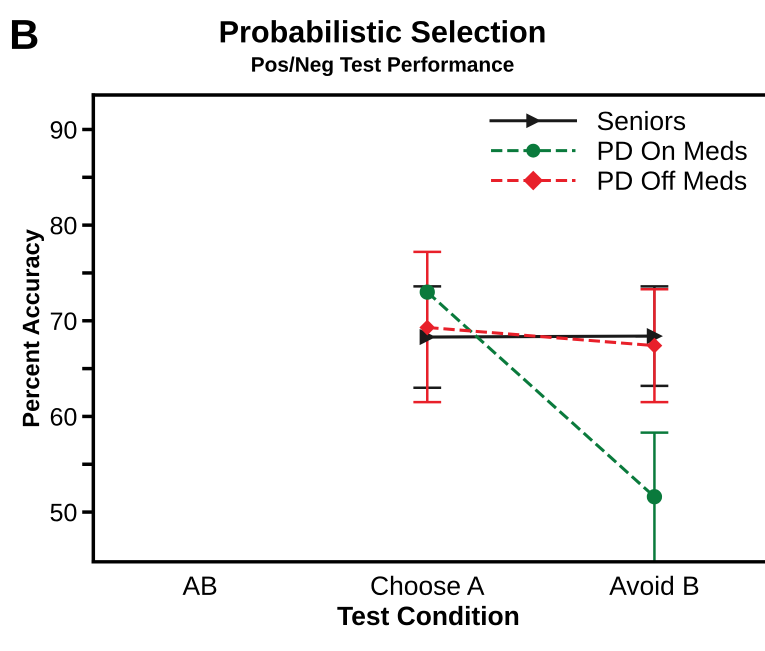 Image resolution: width=765 pixels, height=651 pixels. What do you see at coordinates (33, 327) in the screenshot?
I see `y-axis-title: Percent Accuracy` at bounding box center [33, 327].